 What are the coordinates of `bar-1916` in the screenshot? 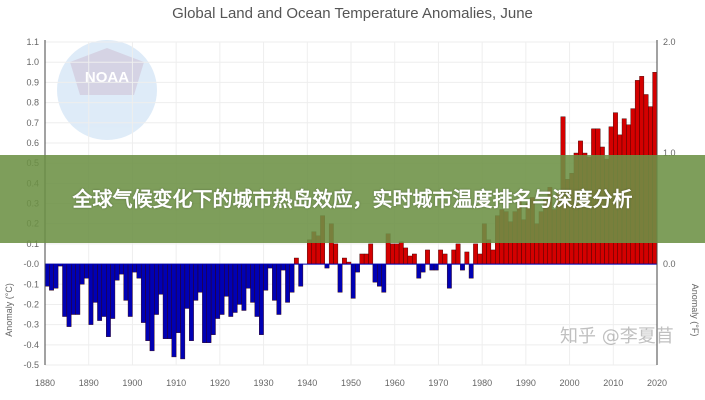 It's located at (204, 303).